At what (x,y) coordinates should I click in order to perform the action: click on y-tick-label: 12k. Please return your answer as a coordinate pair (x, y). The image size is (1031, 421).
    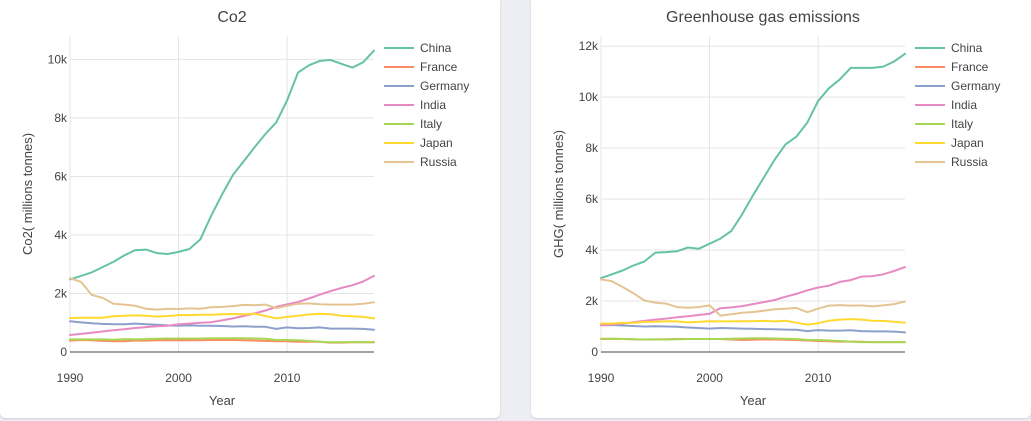
    Looking at the image, I should click on (589, 46).